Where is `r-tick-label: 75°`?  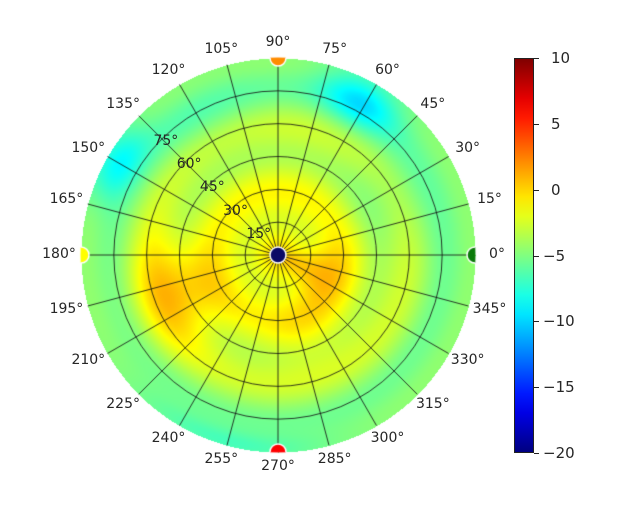
r-tick-label: 75° is located at coordinates (166, 140).